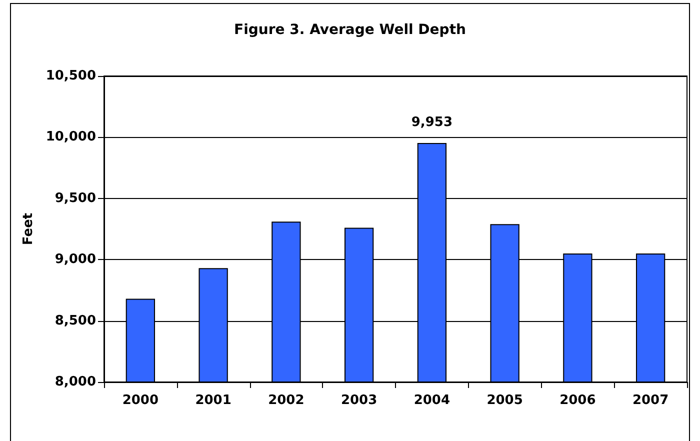 The width and height of the screenshot is (700, 441). What do you see at coordinates (71, 137) in the screenshot?
I see `y-tick-label: 10,000` at bounding box center [71, 137].